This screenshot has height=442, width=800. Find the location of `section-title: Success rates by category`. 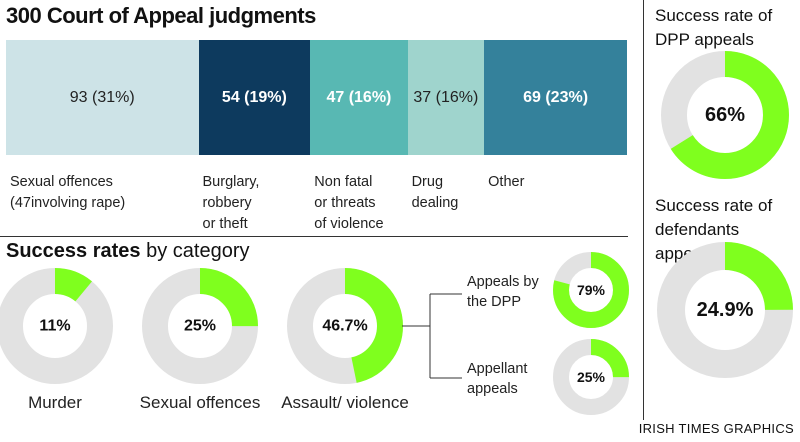

section-title: Success rates by category is located at coordinates (128, 251).